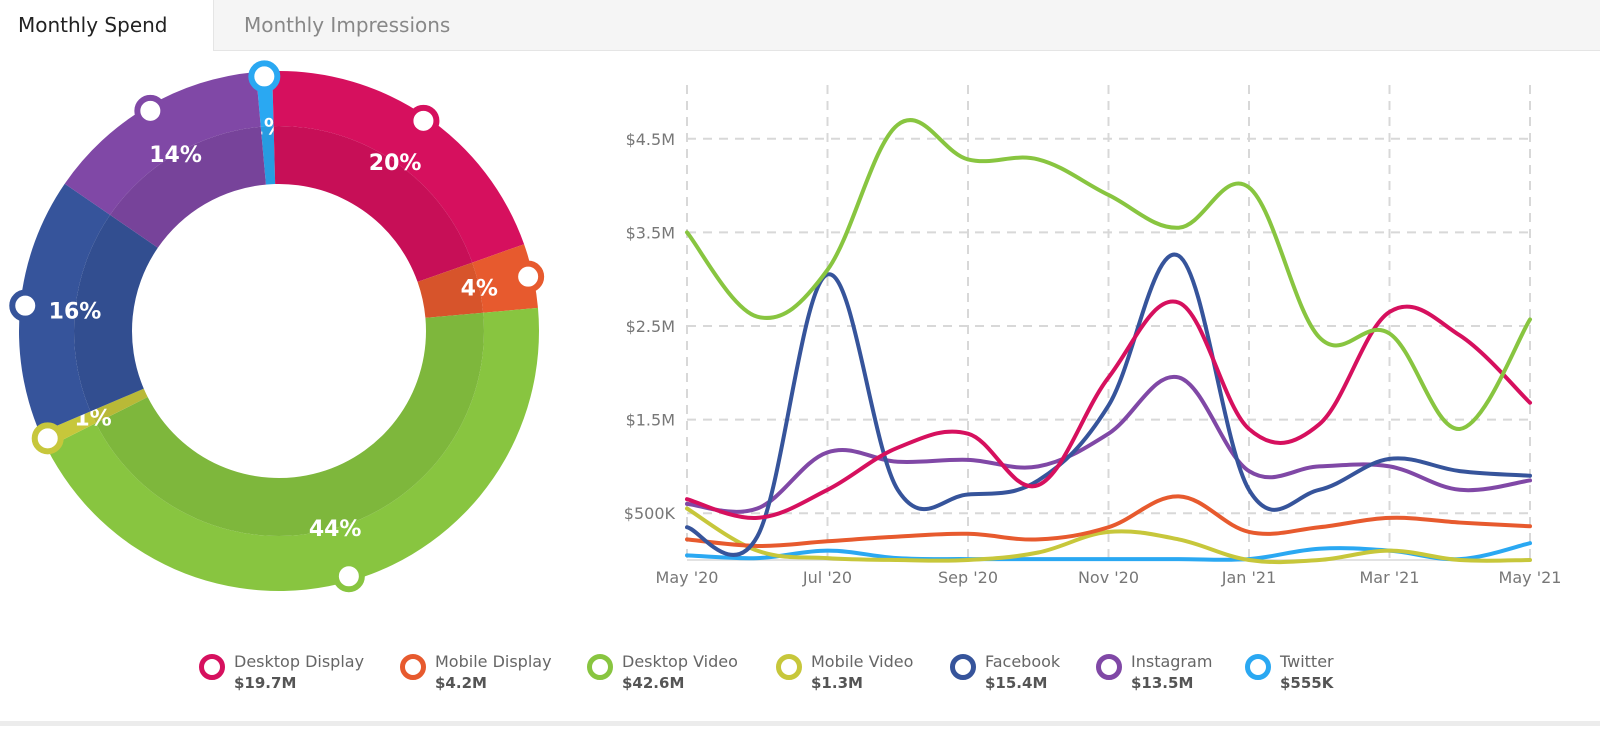 The image size is (1600, 729). What do you see at coordinates (1108, 521) in the screenshot?
I see `series-line-mobile-display` at bounding box center [1108, 521].